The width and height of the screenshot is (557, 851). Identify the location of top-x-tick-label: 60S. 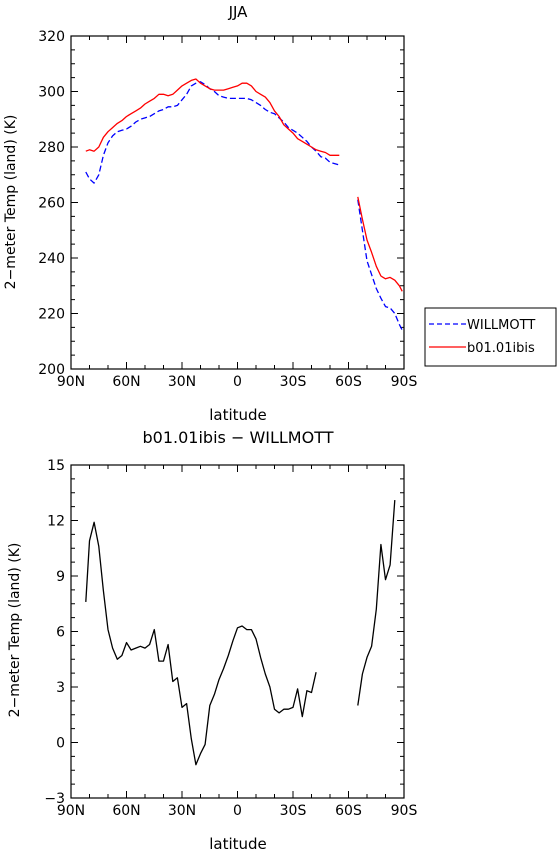
(348, 382).